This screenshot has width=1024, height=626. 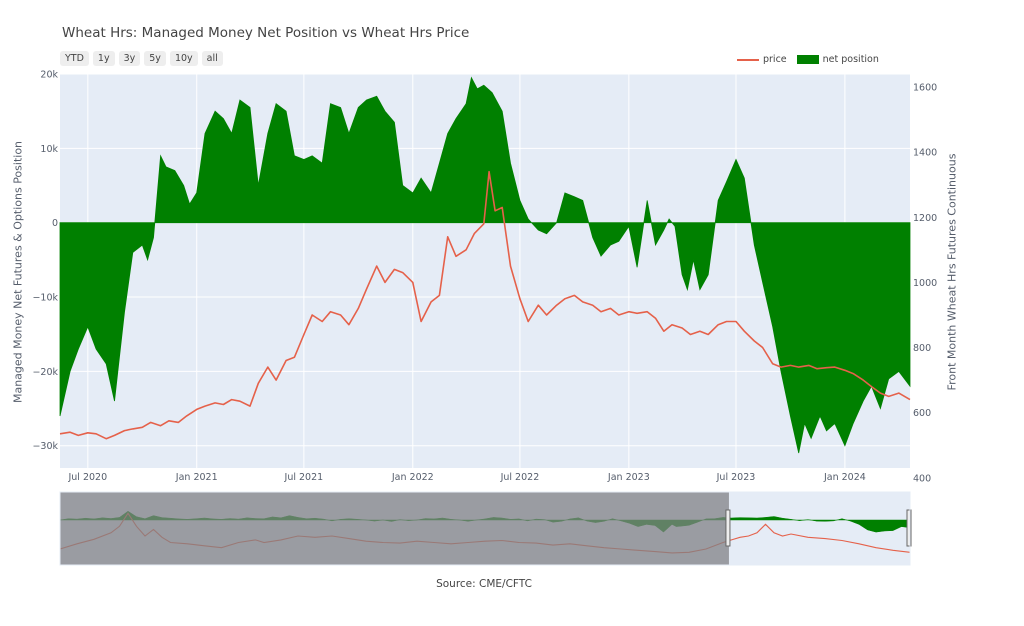 I want to click on range-button-10y: 10y, so click(x=183, y=58).